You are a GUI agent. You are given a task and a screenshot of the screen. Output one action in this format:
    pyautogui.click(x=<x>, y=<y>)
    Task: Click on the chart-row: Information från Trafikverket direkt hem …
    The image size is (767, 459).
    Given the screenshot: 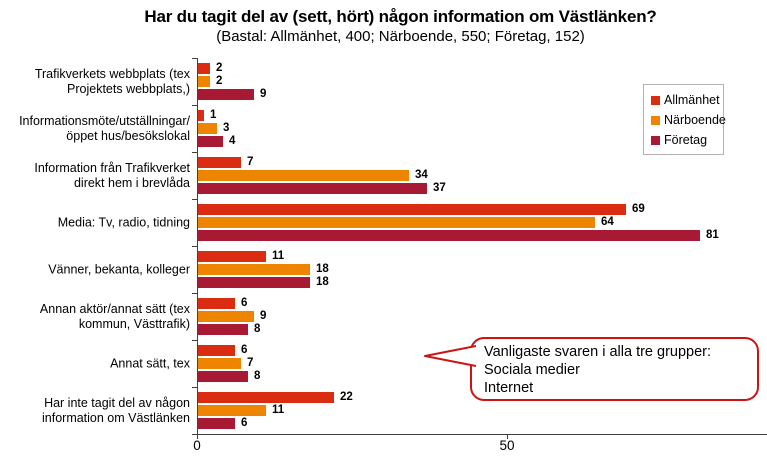 What is the action you would take?
    pyautogui.click(x=383, y=175)
    